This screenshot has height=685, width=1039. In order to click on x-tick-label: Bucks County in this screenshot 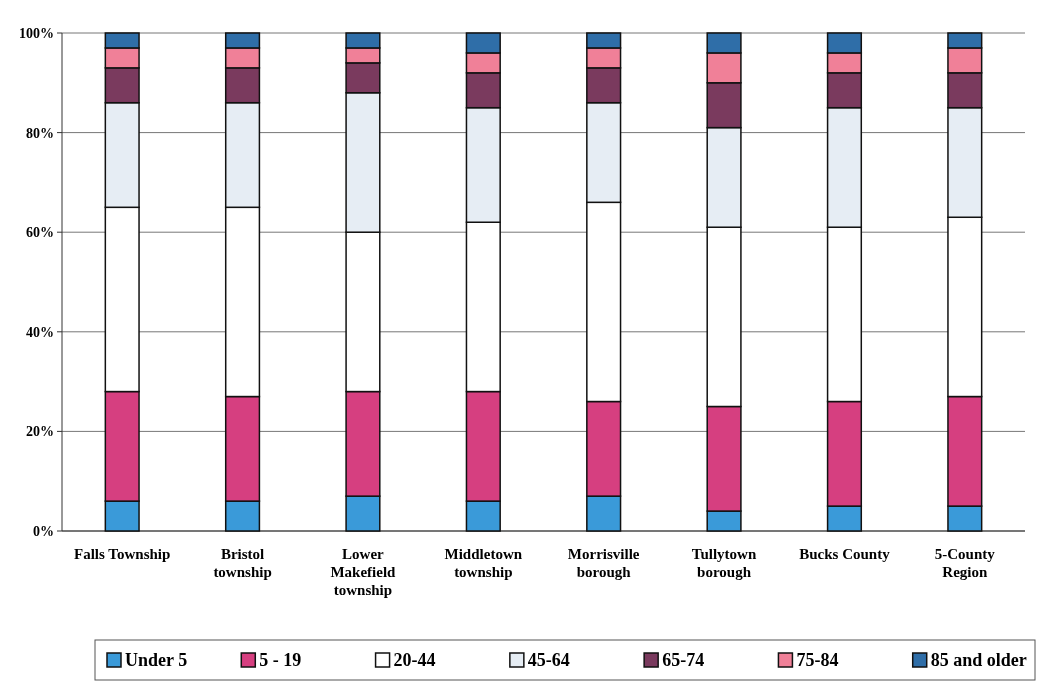, I will do `click(845, 554)`.